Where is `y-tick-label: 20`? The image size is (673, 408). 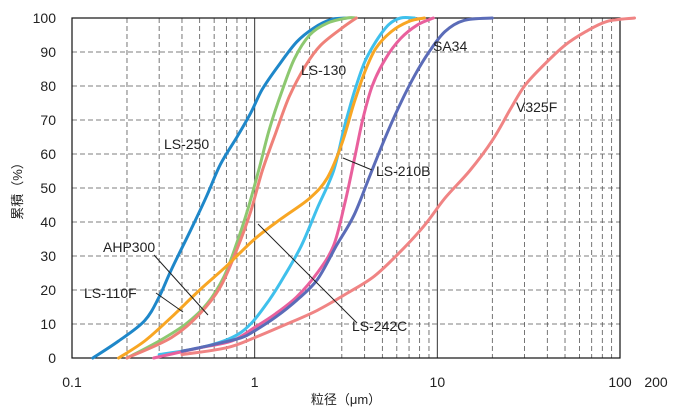 y-tick-label: 20 is located at coordinates (48, 290).